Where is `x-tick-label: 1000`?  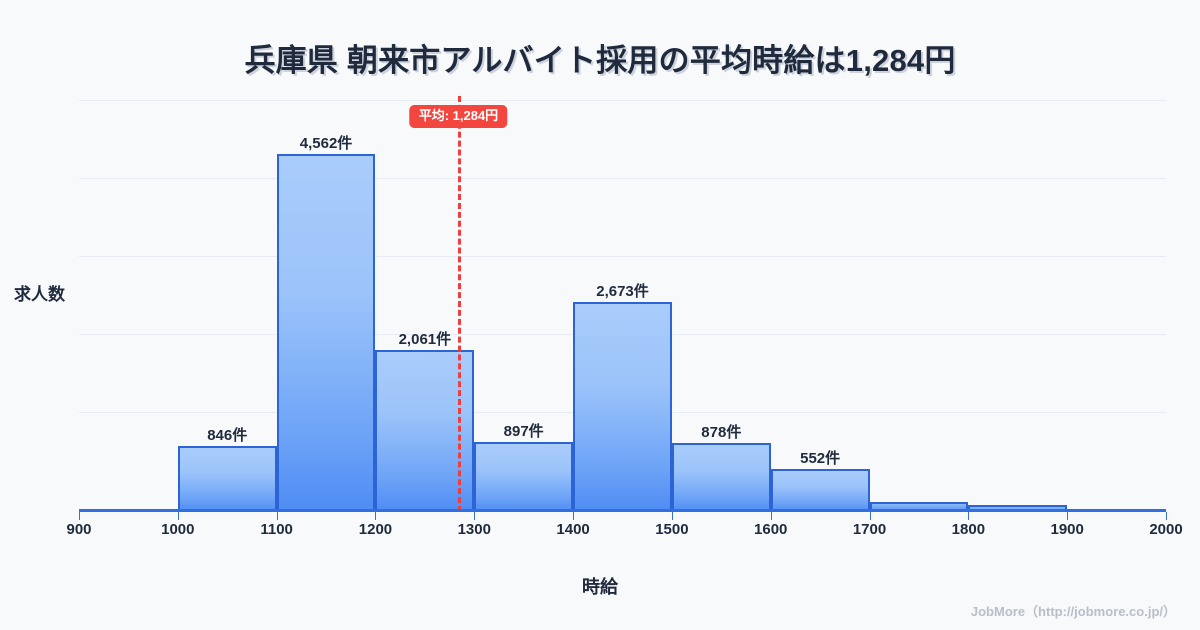
x-tick-label: 1000 is located at coordinates (178, 529).